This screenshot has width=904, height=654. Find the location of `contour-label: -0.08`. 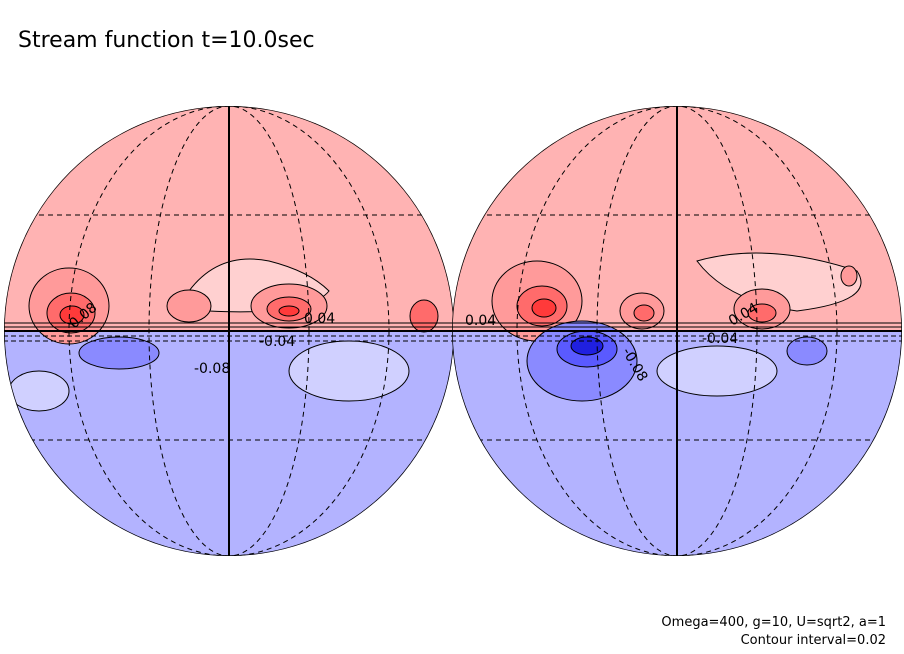

contour-label: -0.08 is located at coordinates (212, 369).